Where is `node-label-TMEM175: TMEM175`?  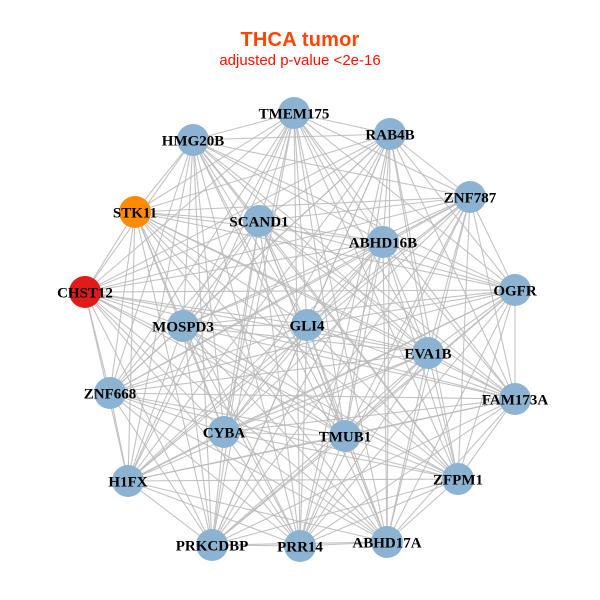 node-label-TMEM175: TMEM175 is located at coordinates (294, 114).